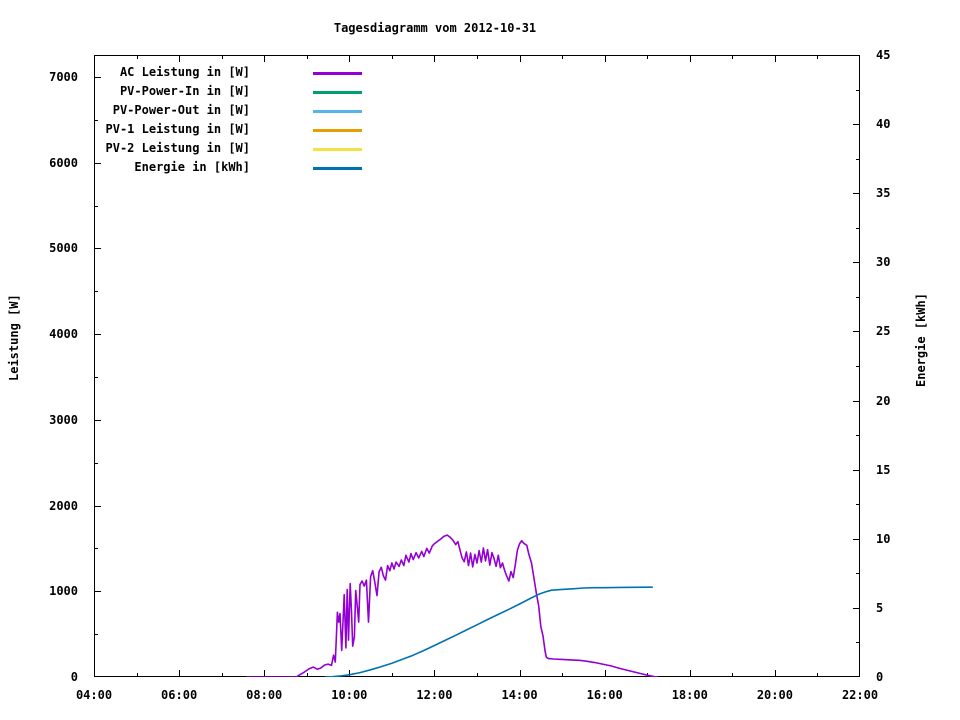  Describe the element at coordinates (883, 262) in the screenshot. I see `y-tick-label: 30` at that location.